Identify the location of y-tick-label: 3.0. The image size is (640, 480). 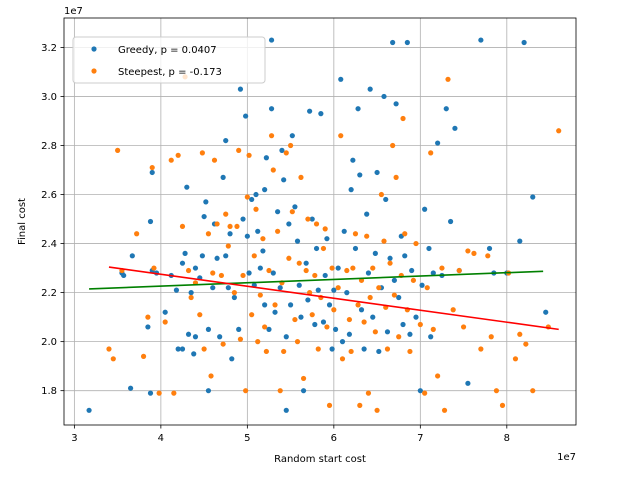
(49, 97).